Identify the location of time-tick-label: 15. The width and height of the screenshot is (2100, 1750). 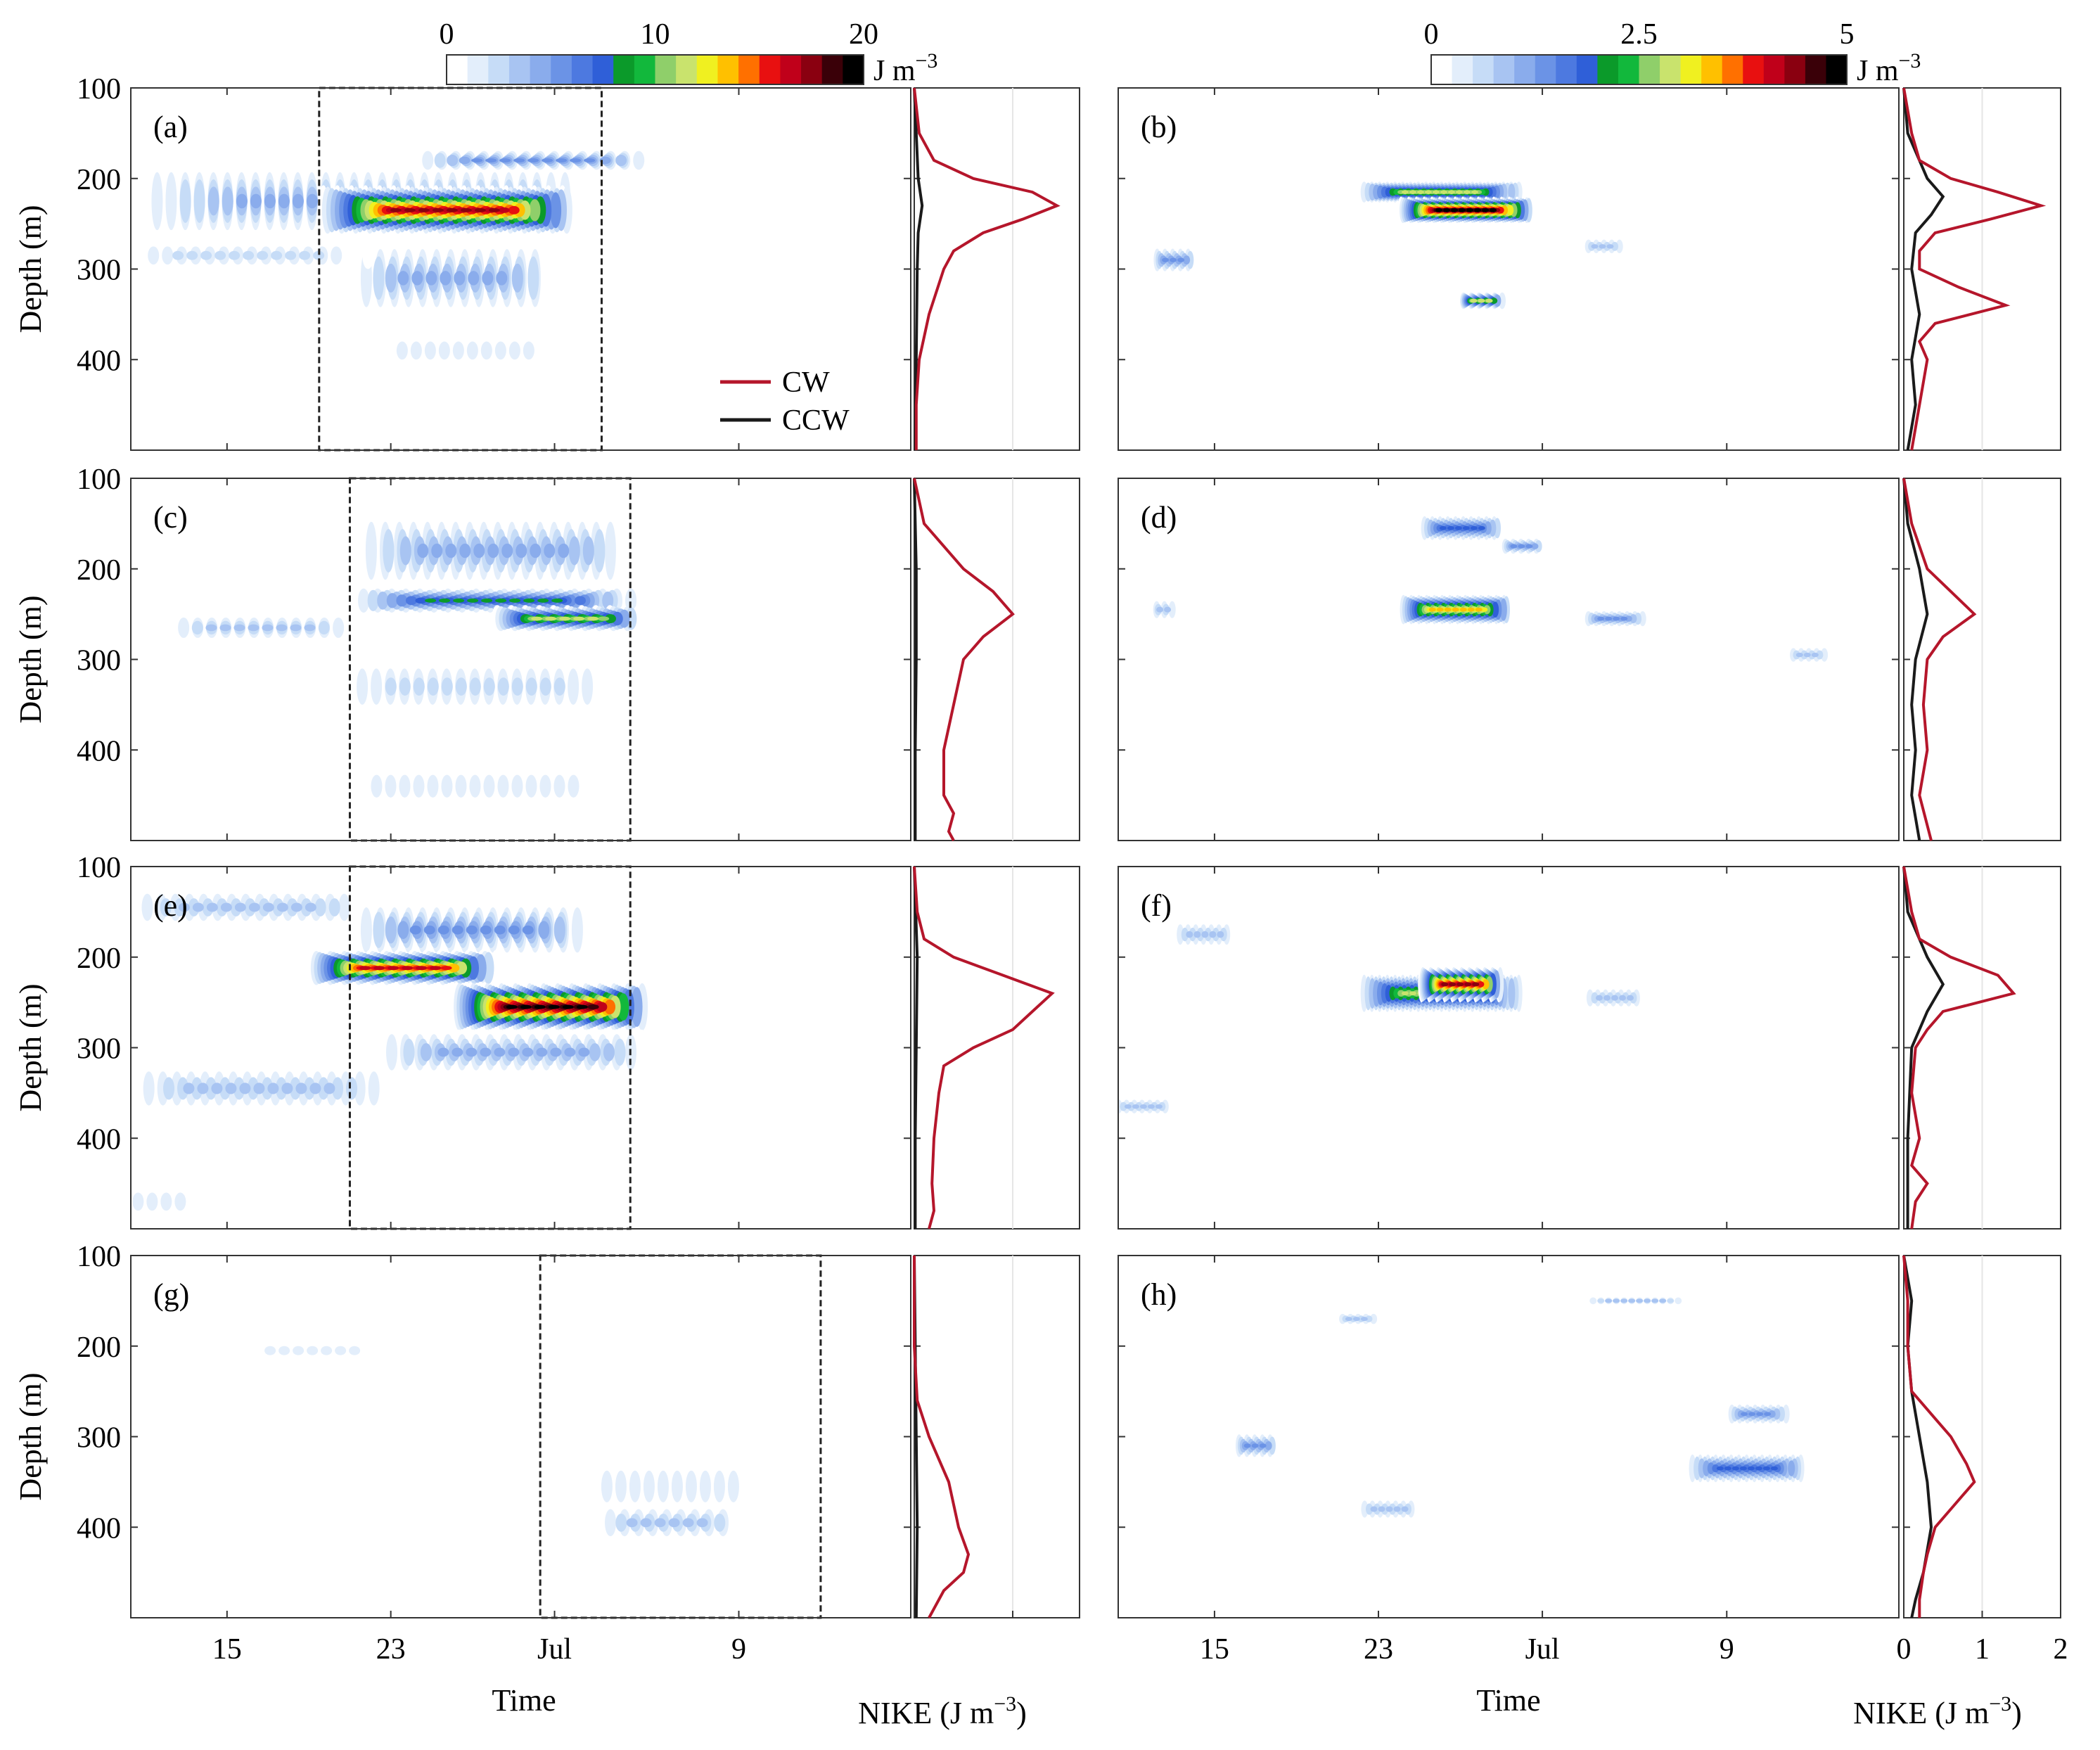
(1214, 1649).